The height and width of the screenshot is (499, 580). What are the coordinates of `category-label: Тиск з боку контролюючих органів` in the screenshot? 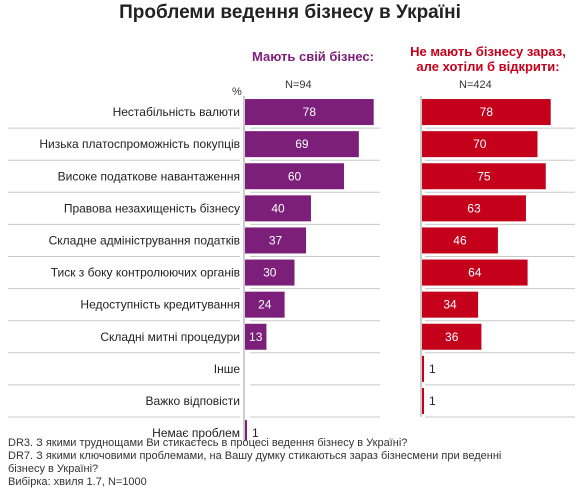 It's located at (145, 273).